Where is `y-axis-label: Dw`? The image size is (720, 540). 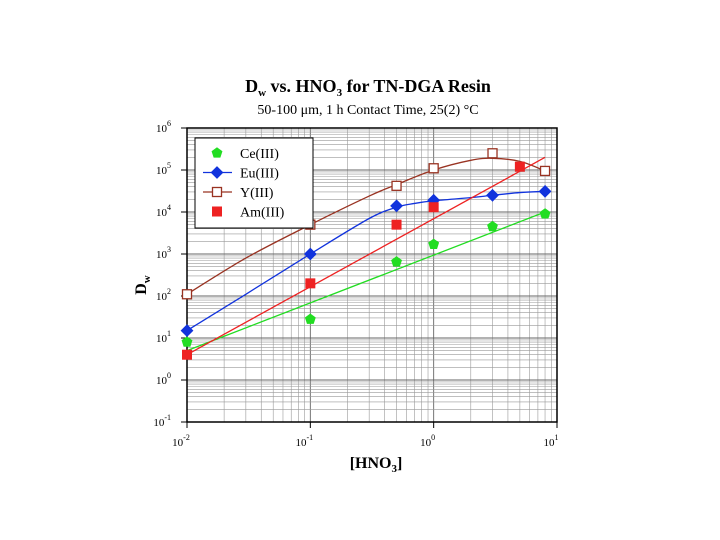 y-axis-label: Dw is located at coordinates (143, 285).